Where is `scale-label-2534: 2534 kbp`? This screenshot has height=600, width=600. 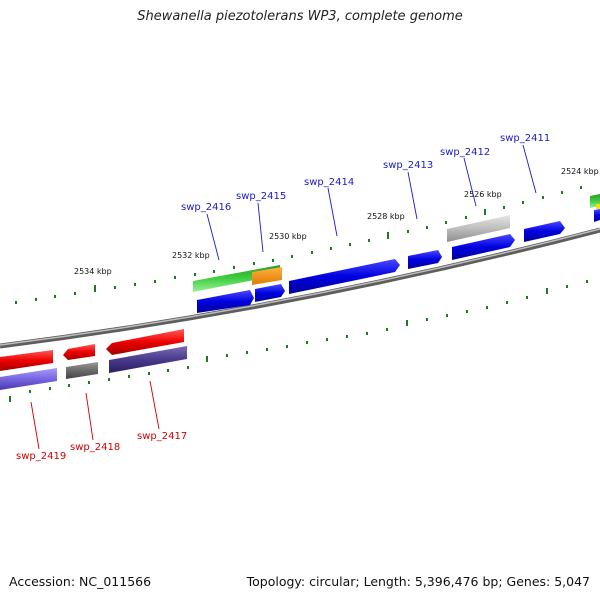
scale-label-2534: 2534 kbp is located at coordinates (93, 271).